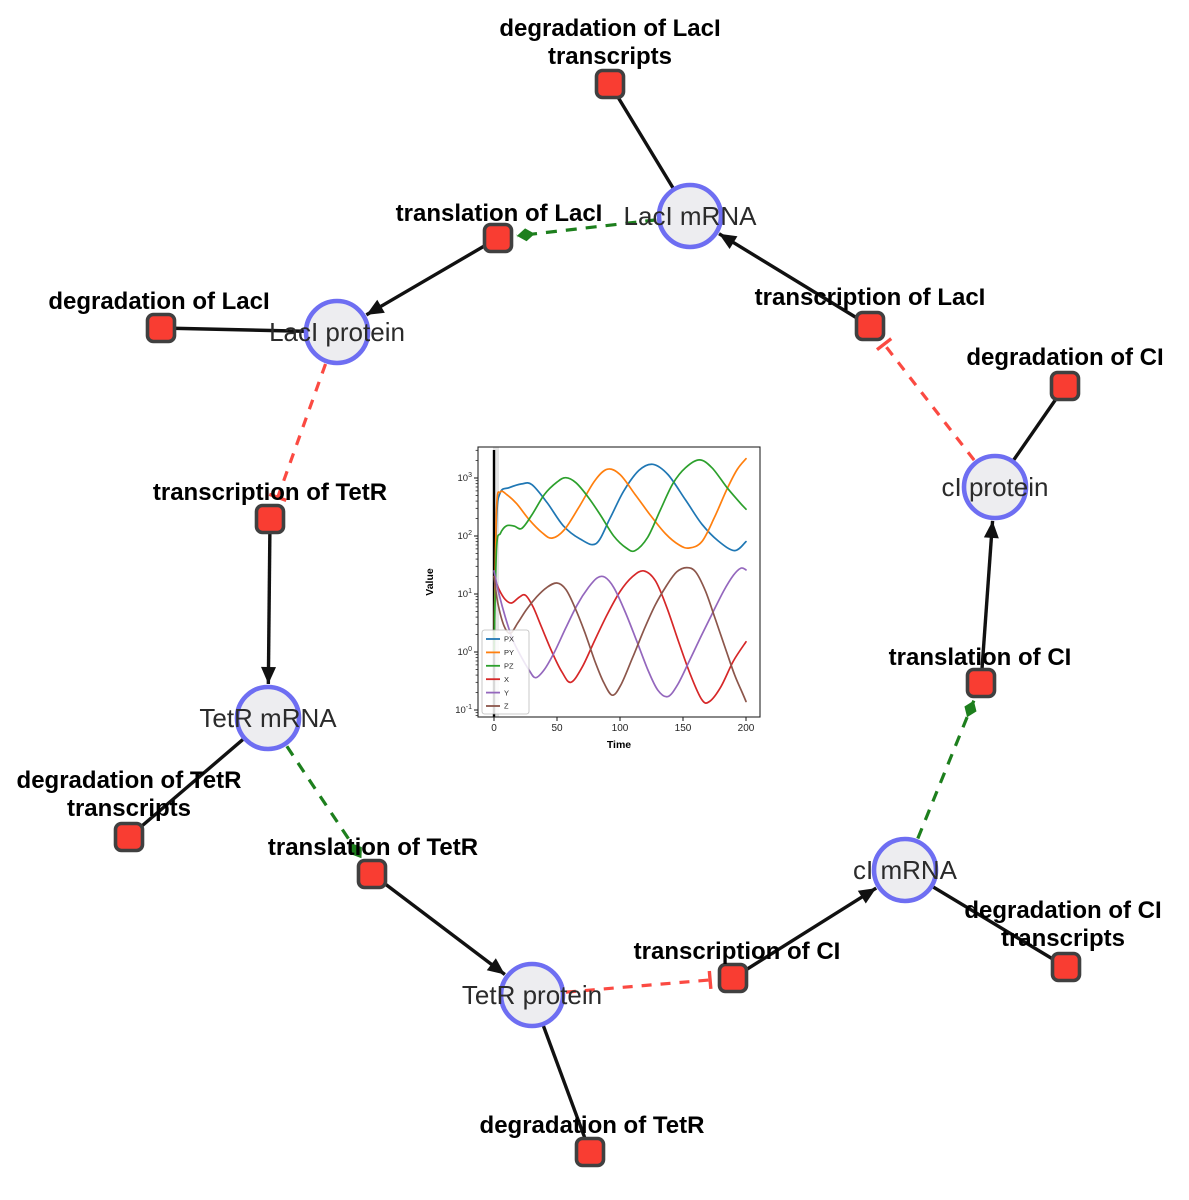 This screenshot has height=1200, width=1189. What do you see at coordinates (372, 874) in the screenshot?
I see `reaction-node-tl_tetr` at bounding box center [372, 874].